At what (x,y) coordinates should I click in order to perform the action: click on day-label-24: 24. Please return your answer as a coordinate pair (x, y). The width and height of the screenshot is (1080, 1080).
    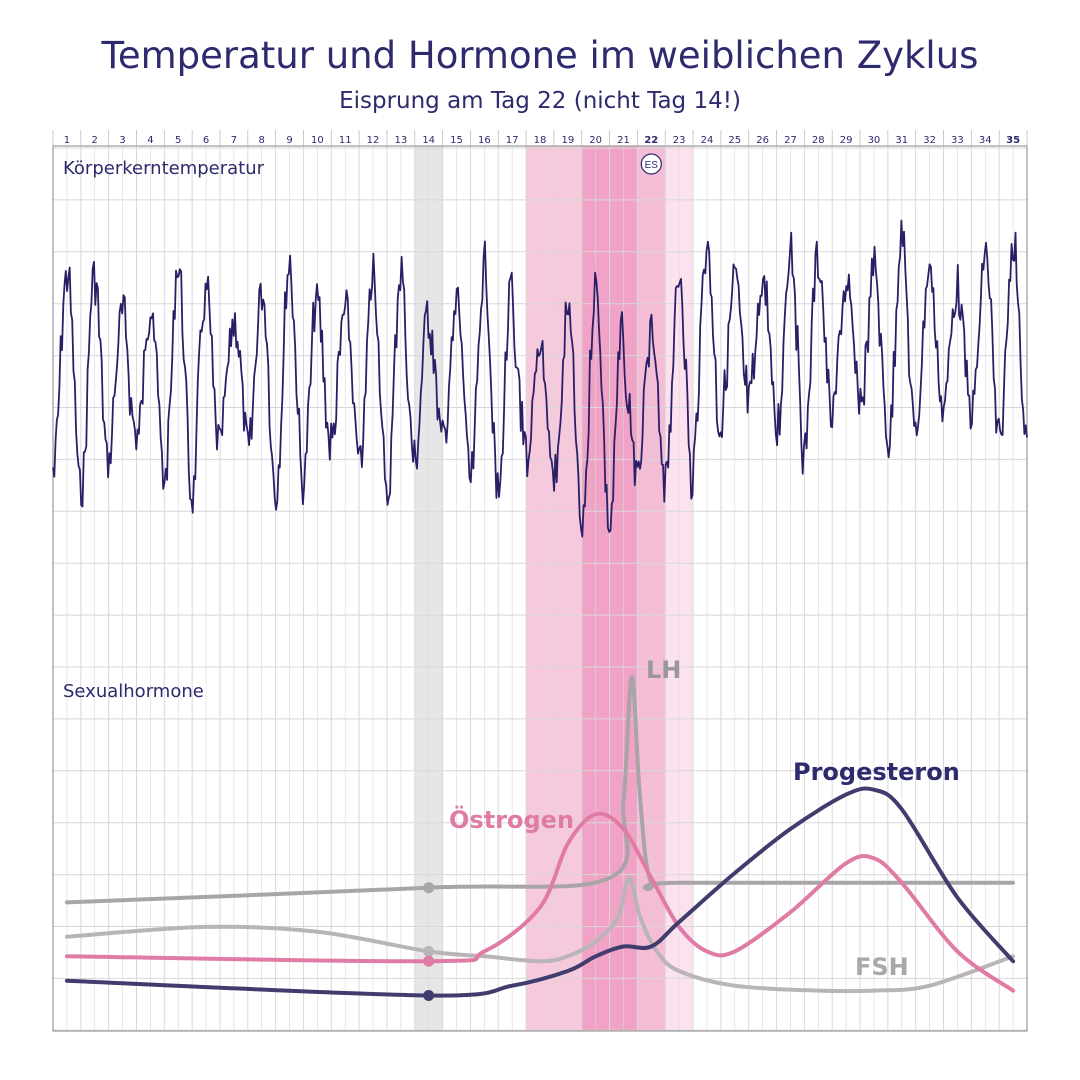
    Looking at the image, I should click on (707, 140).